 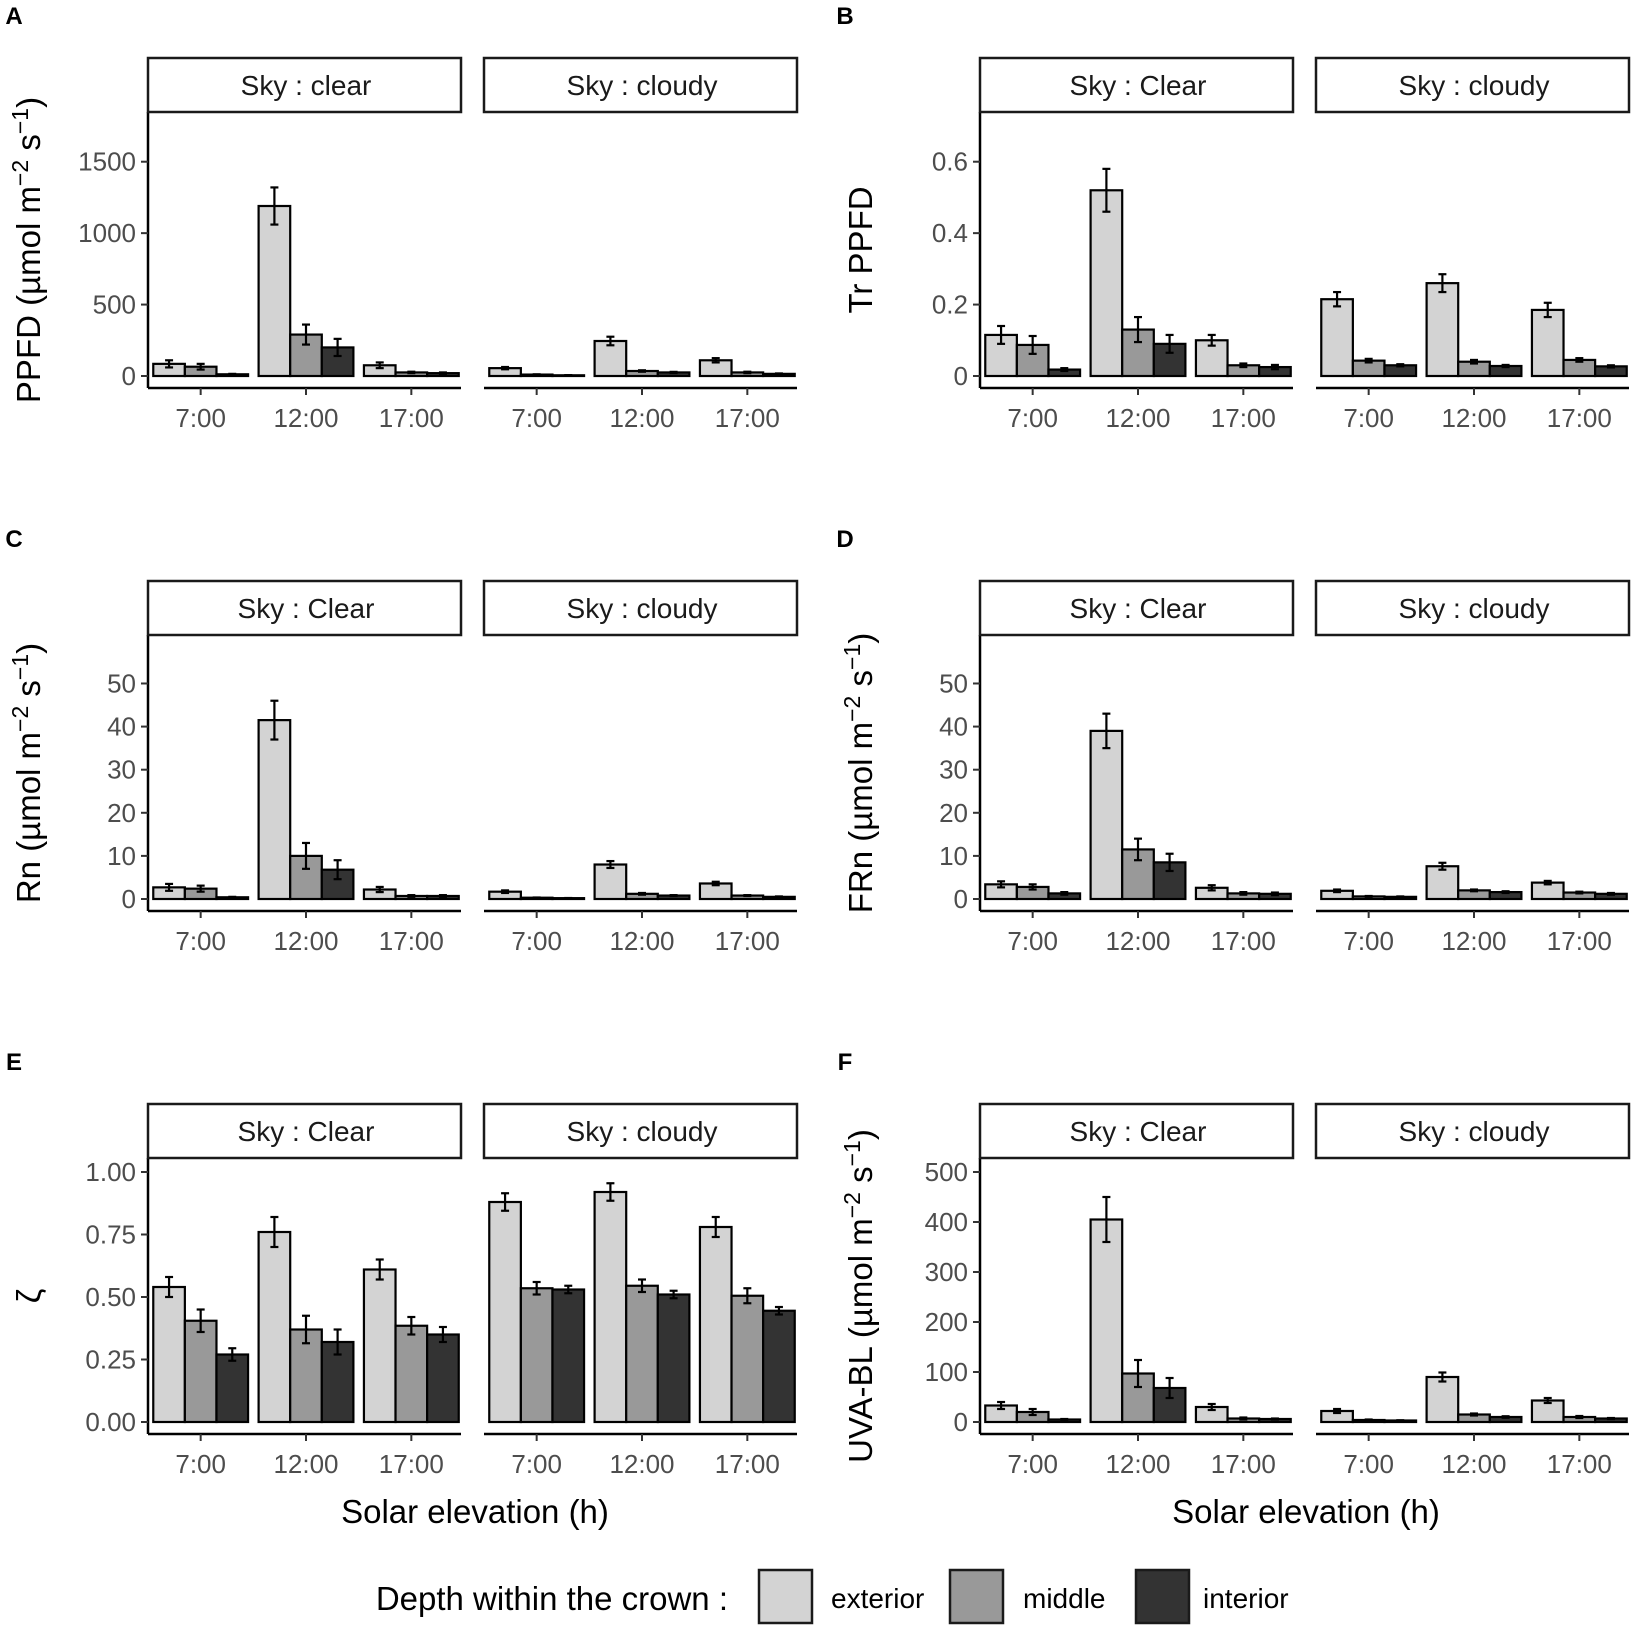 I want to click on x-axis-title-left: Solar elevation (h), so click(x=475, y=1511).